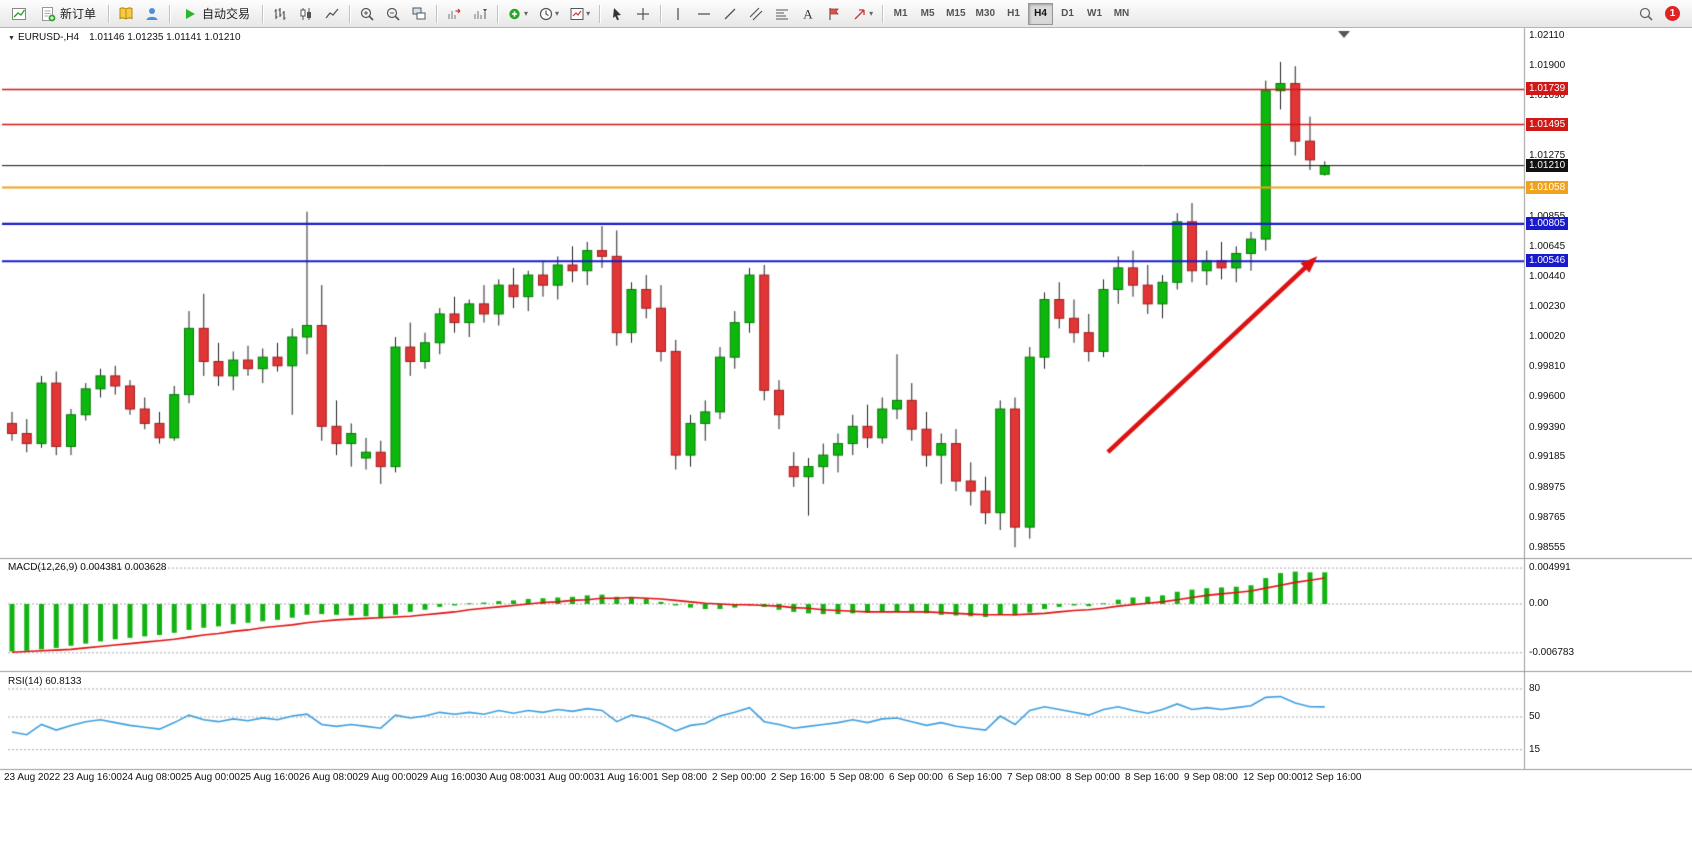 The width and height of the screenshot is (1692, 851). I want to click on zoom-out-icon, so click(393, 14).